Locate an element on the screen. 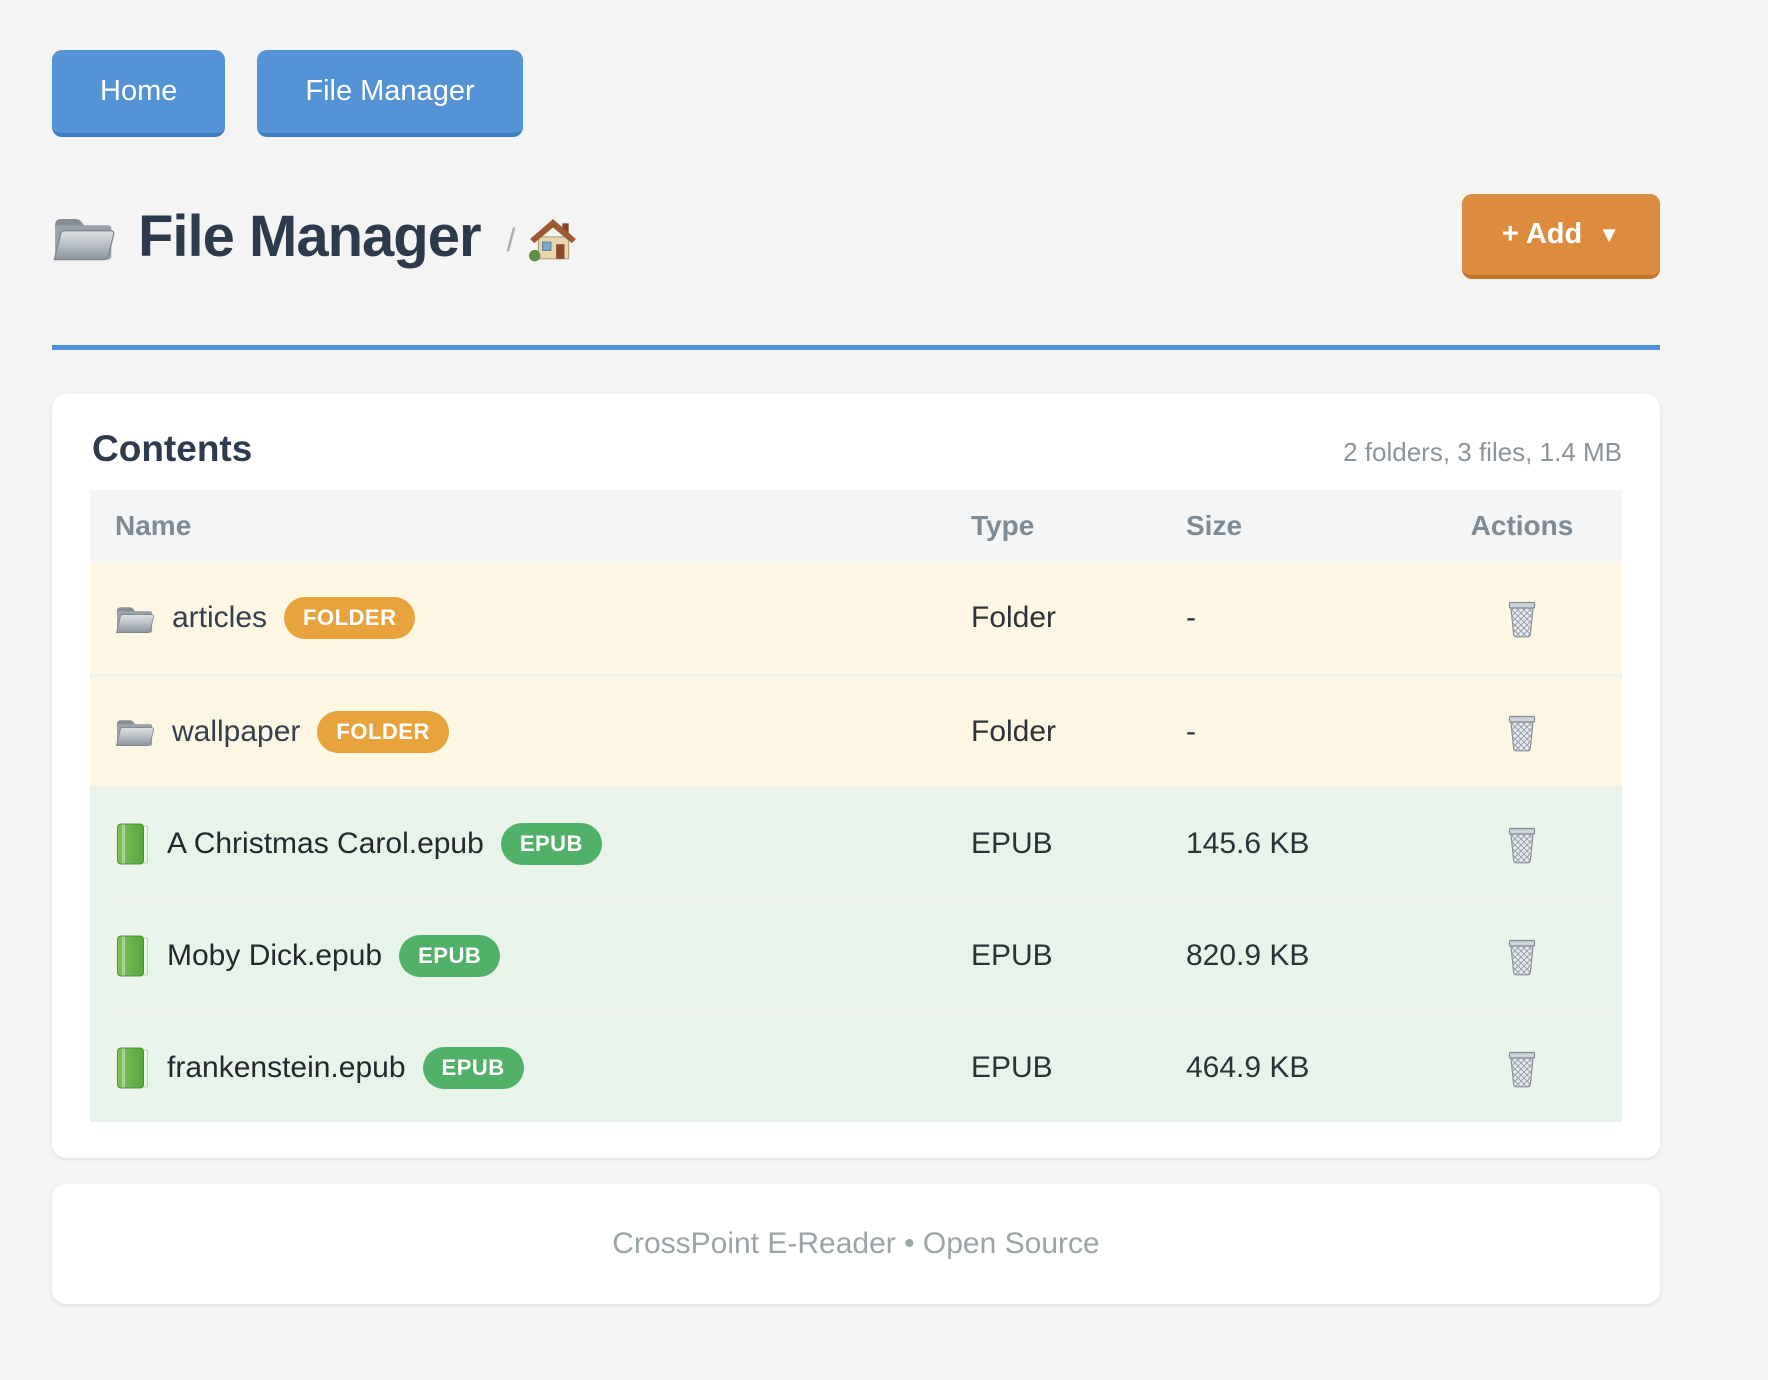 The height and width of the screenshot is (1380, 1768). add-button-label: + Add is located at coordinates (1542, 234).